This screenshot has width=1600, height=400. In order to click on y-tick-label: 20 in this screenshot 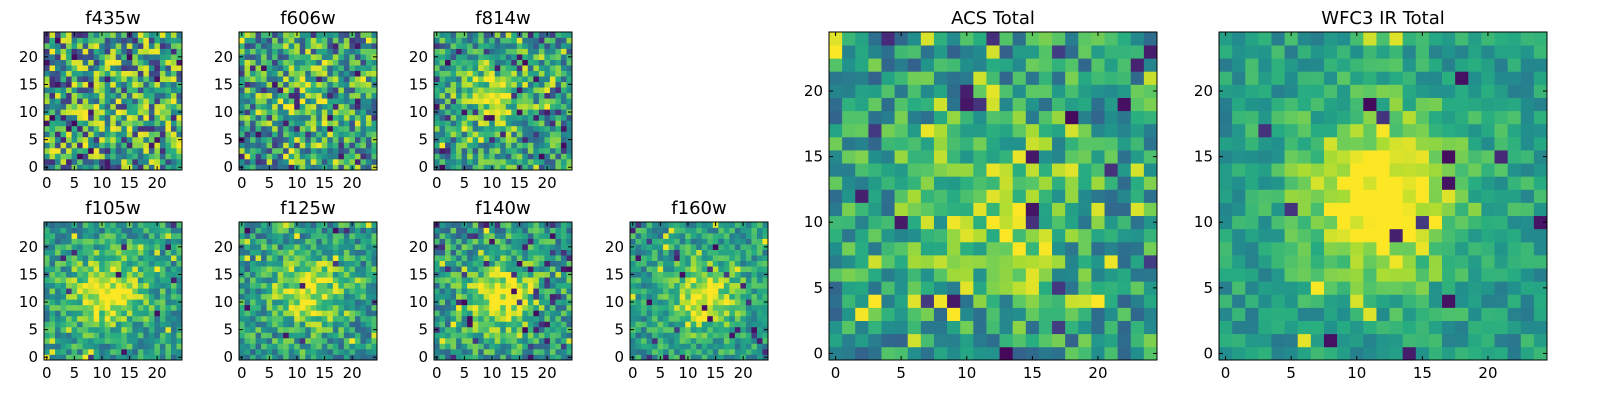, I will do `click(418, 57)`.